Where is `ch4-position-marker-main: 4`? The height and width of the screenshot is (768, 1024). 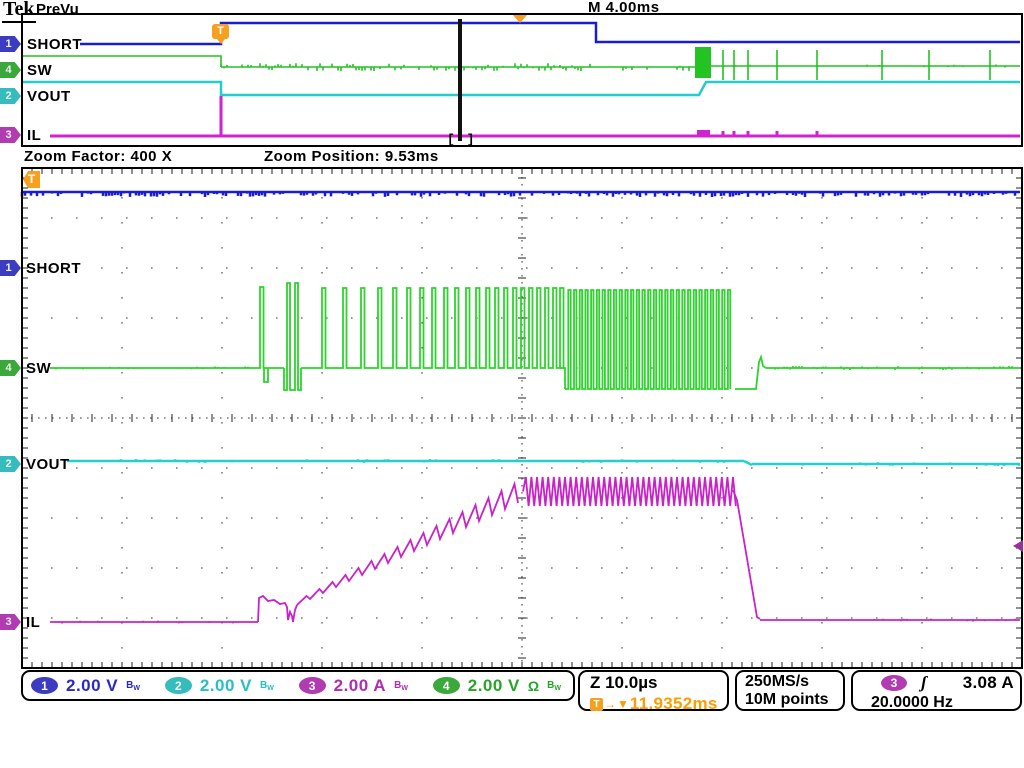
ch4-position-marker-main: 4 is located at coordinates (10, 368).